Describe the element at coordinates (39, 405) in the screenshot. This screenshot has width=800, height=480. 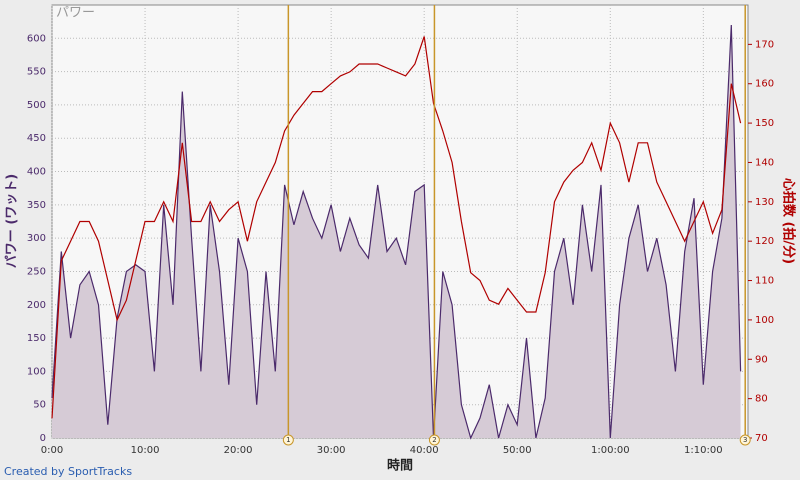
I see `y-tick-label: 50` at that location.